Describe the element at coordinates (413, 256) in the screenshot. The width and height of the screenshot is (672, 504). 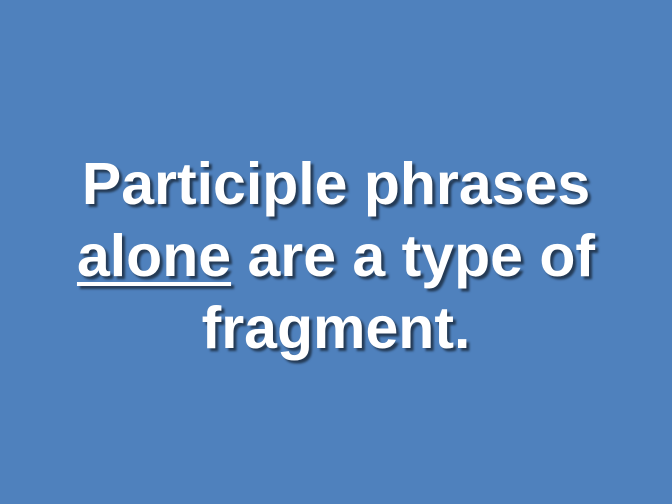
I see `text-line-2-rest: are a type of` at that location.